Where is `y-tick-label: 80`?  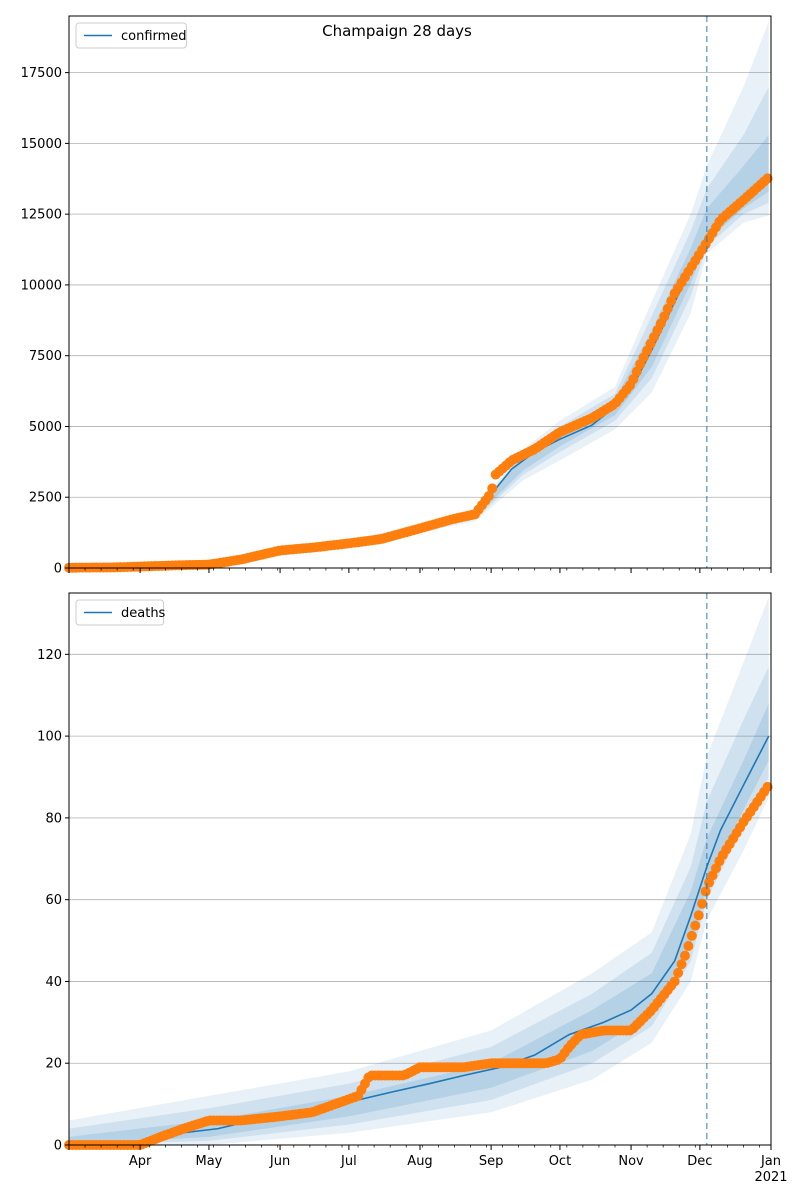
y-tick-label: 80 is located at coordinates (53, 818).